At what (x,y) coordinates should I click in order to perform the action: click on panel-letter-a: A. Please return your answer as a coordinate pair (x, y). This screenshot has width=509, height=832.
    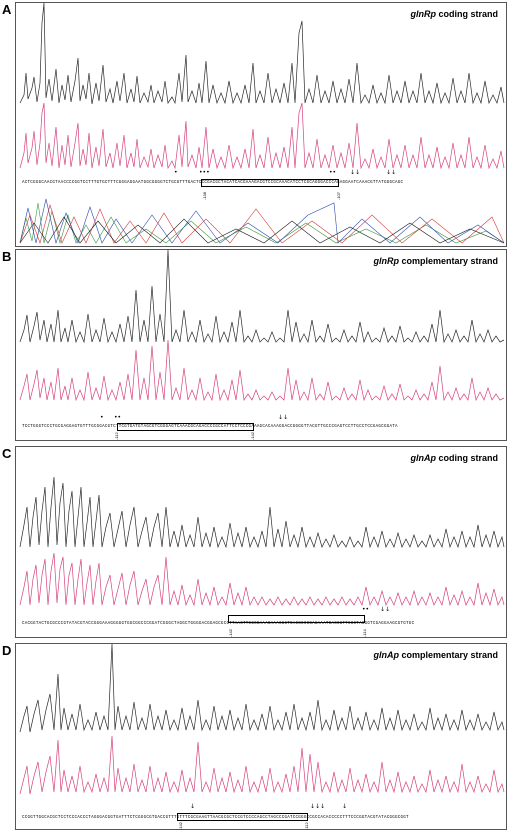
    Looking at the image, I should click on (7, 9).